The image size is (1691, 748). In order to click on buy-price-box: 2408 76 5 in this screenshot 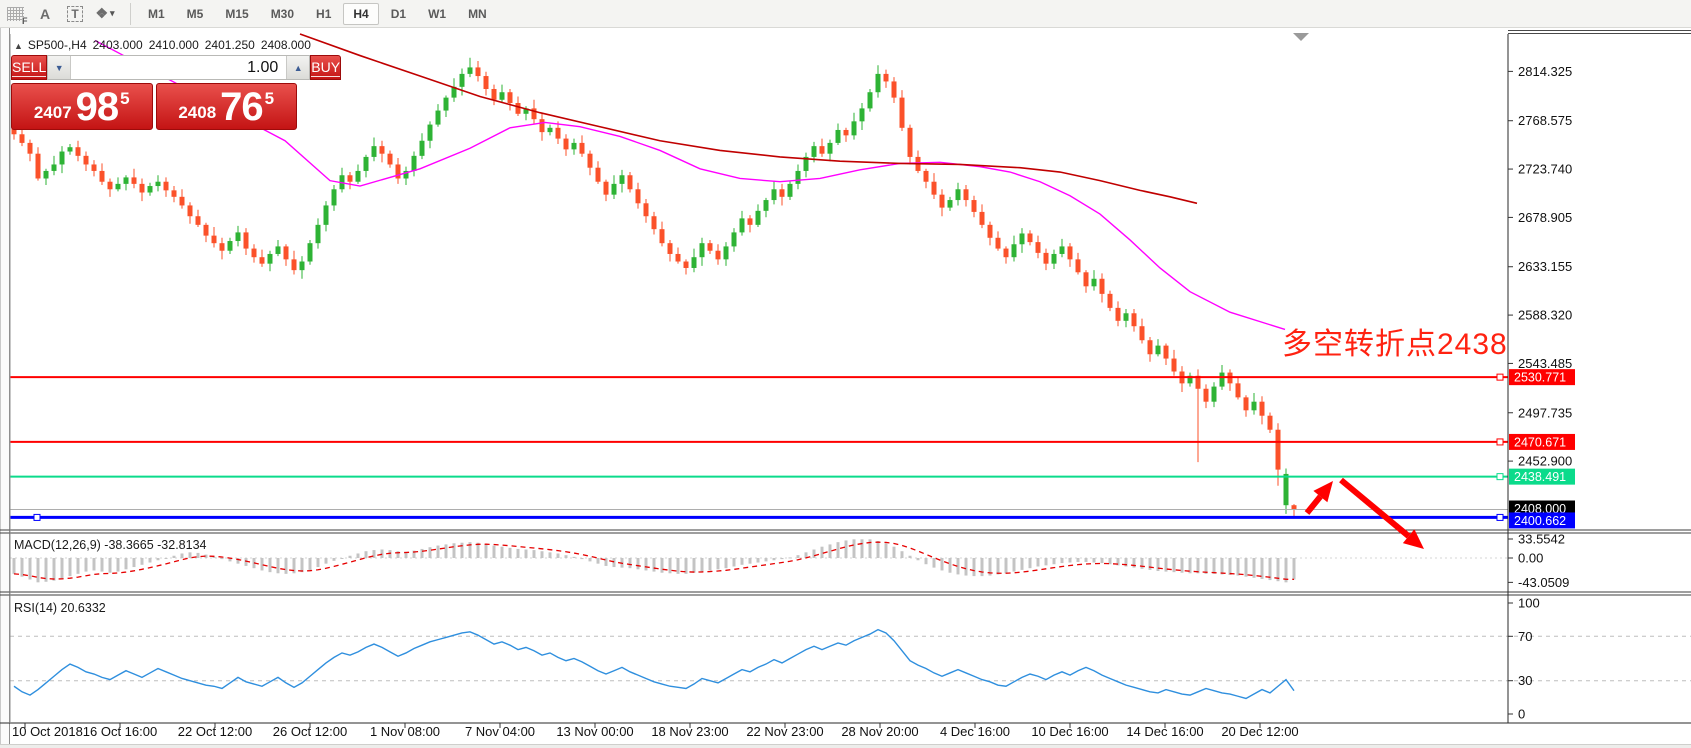, I will do `click(226, 106)`.